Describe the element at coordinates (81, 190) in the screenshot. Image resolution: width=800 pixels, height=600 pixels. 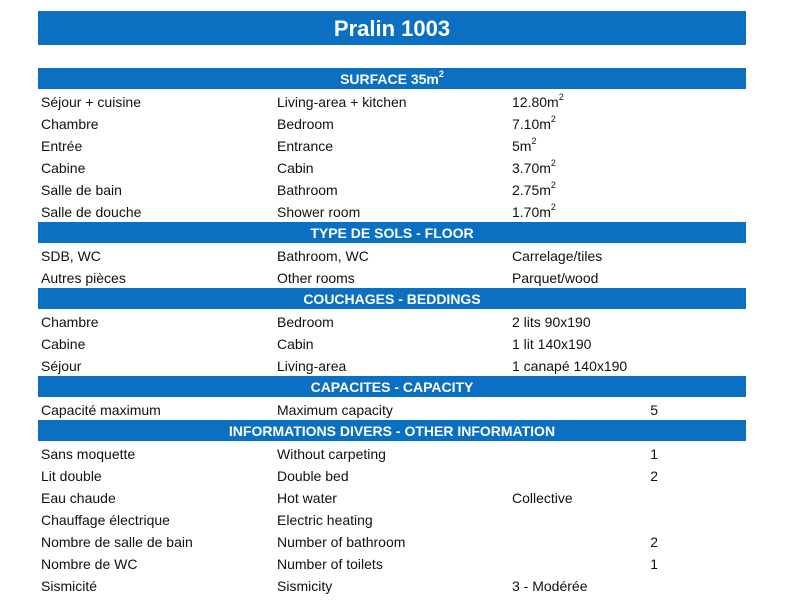
I see `french-label: Salle de bain` at that location.